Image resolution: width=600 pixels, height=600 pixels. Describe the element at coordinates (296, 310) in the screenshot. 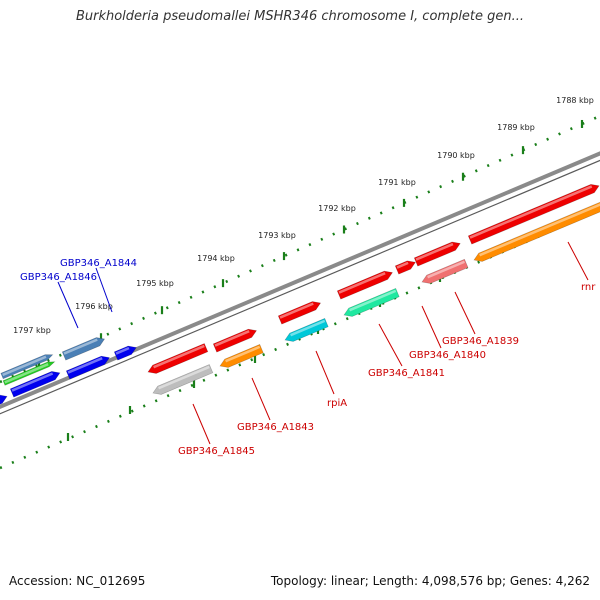

I see `gene-forward-red-5-highlight` at that location.